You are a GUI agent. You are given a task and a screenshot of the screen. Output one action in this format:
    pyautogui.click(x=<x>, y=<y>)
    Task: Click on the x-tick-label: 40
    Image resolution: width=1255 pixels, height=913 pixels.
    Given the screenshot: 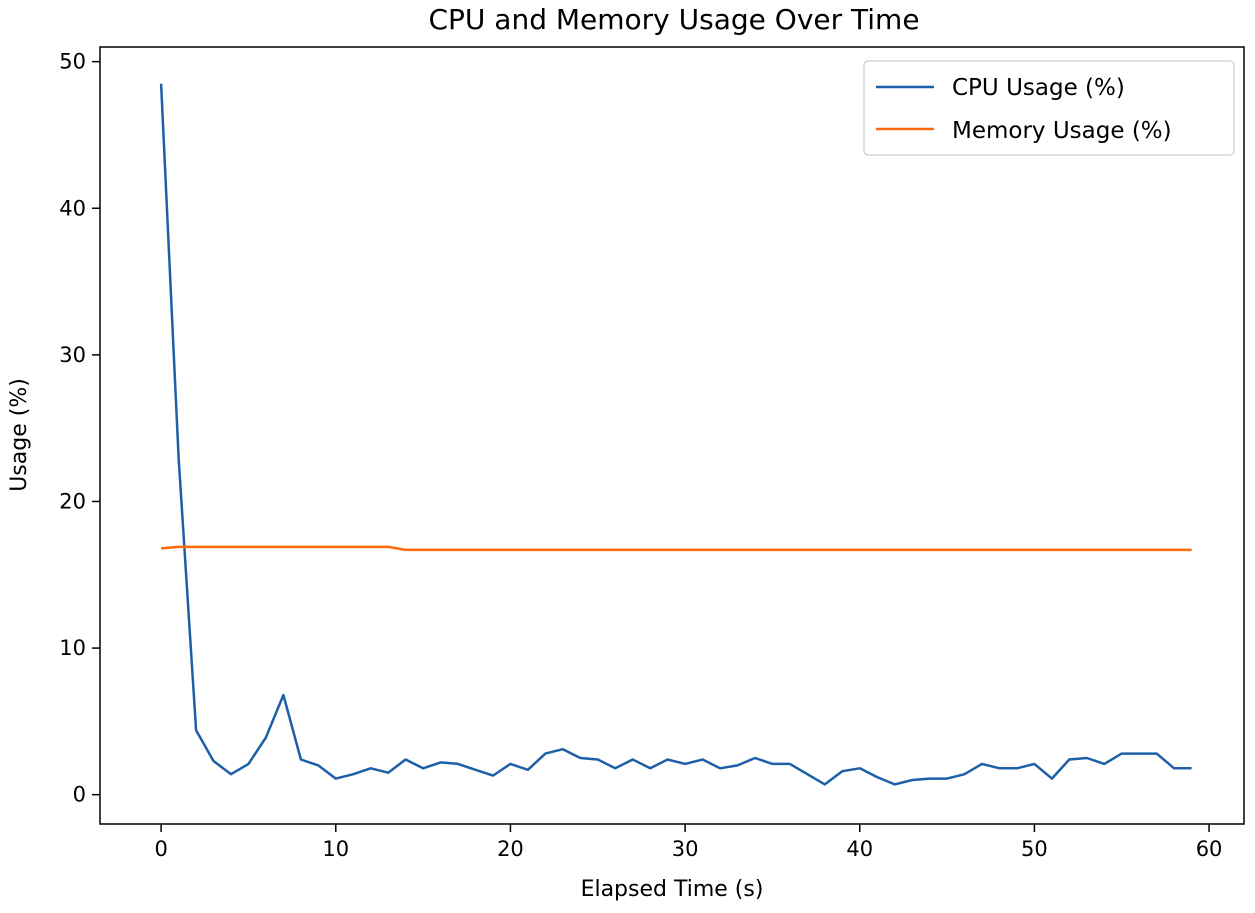 What is the action you would take?
    pyautogui.click(x=859, y=849)
    